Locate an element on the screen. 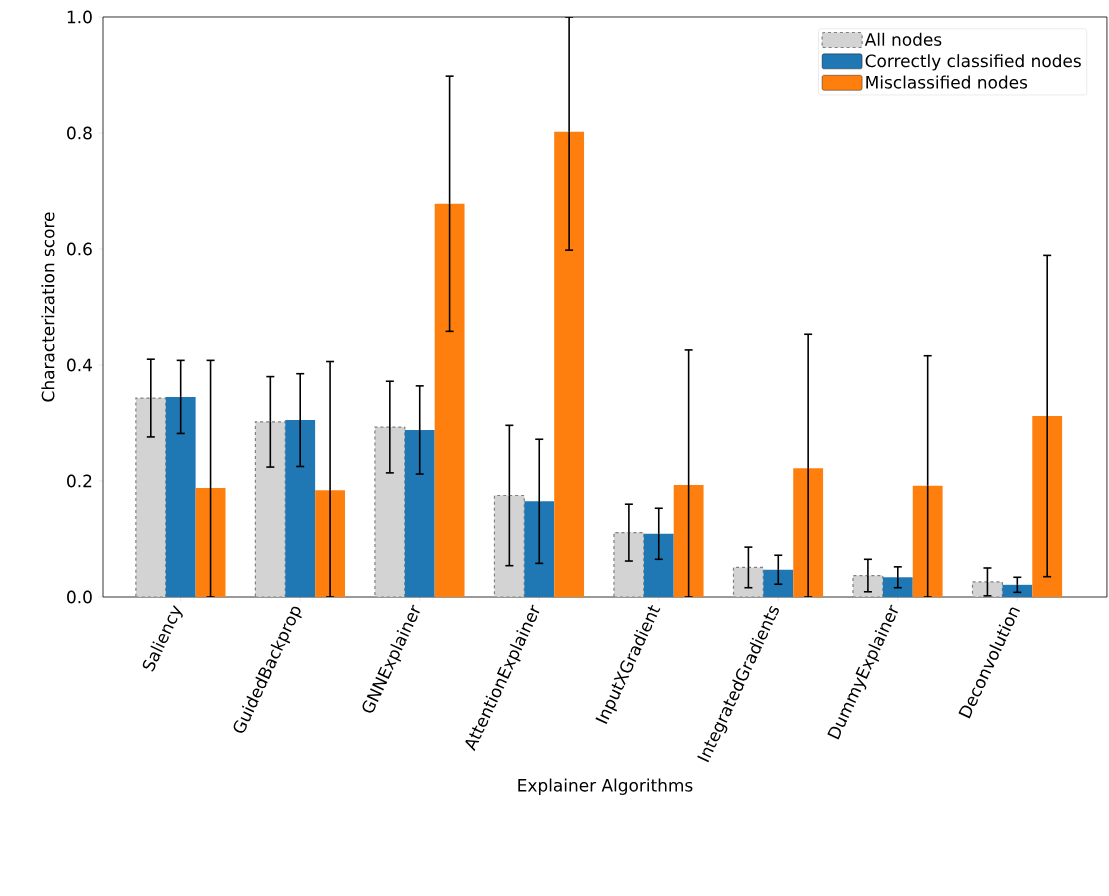 The image size is (1109, 896). y-tick-label: 0.0 is located at coordinates (79, 597).